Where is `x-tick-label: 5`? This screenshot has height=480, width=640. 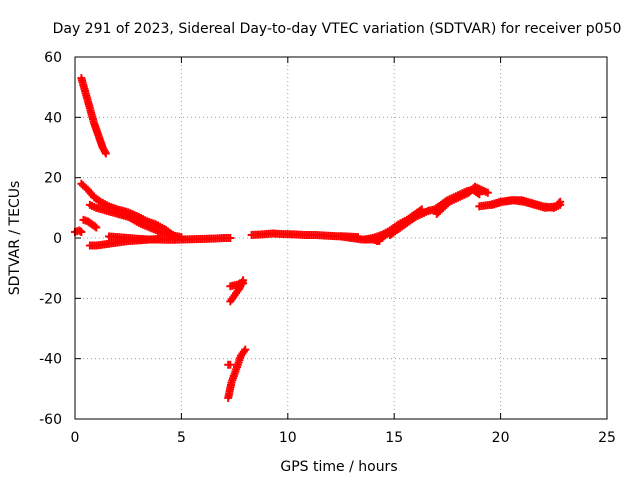
x-tick-label: 5 is located at coordinates (181, 438).